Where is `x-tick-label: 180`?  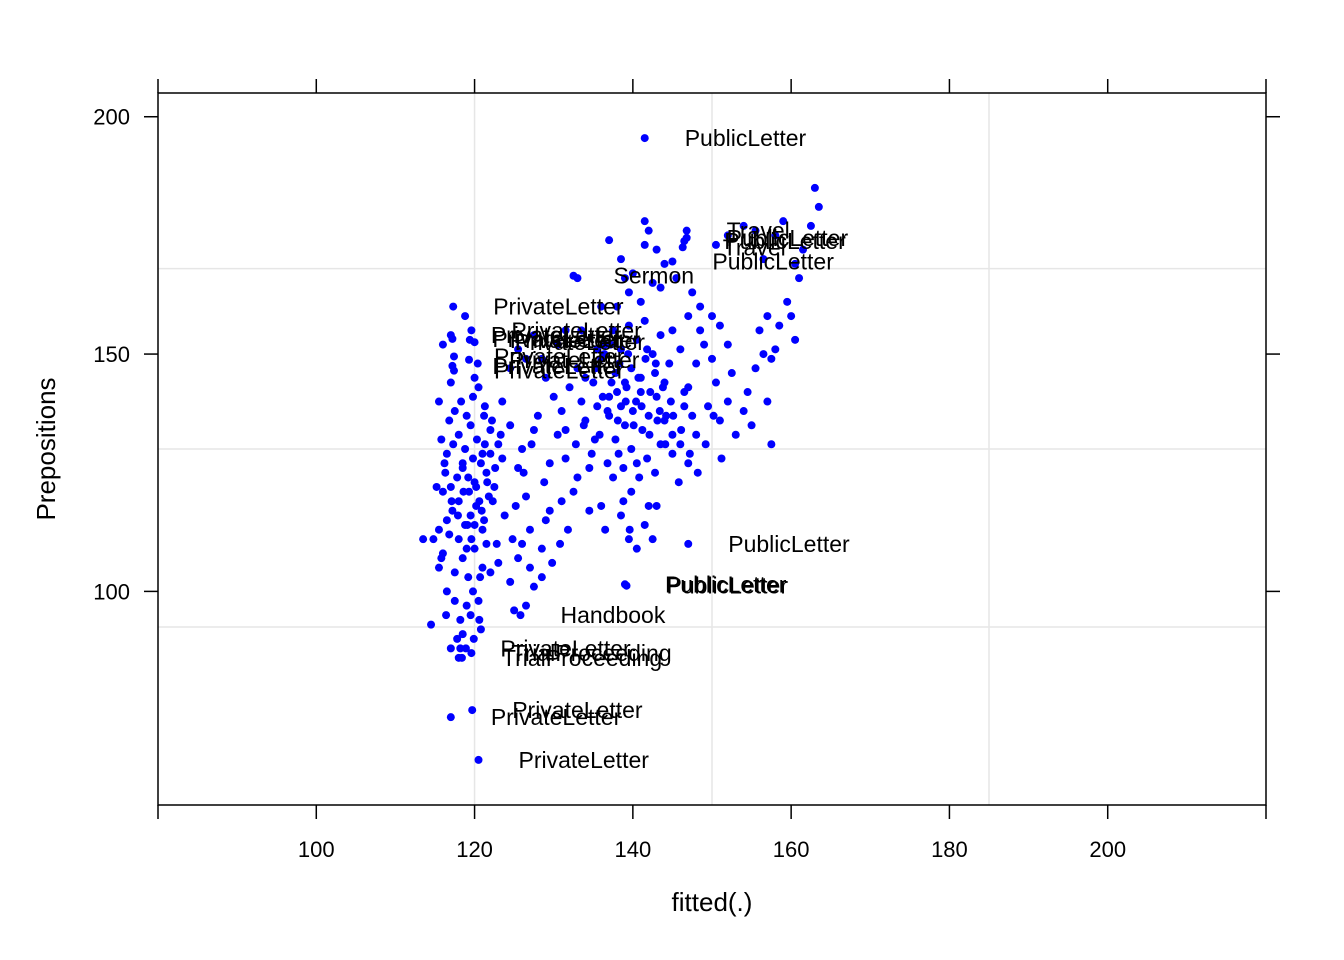 x-tick-label: 180 is located at coordinates (949, 849).